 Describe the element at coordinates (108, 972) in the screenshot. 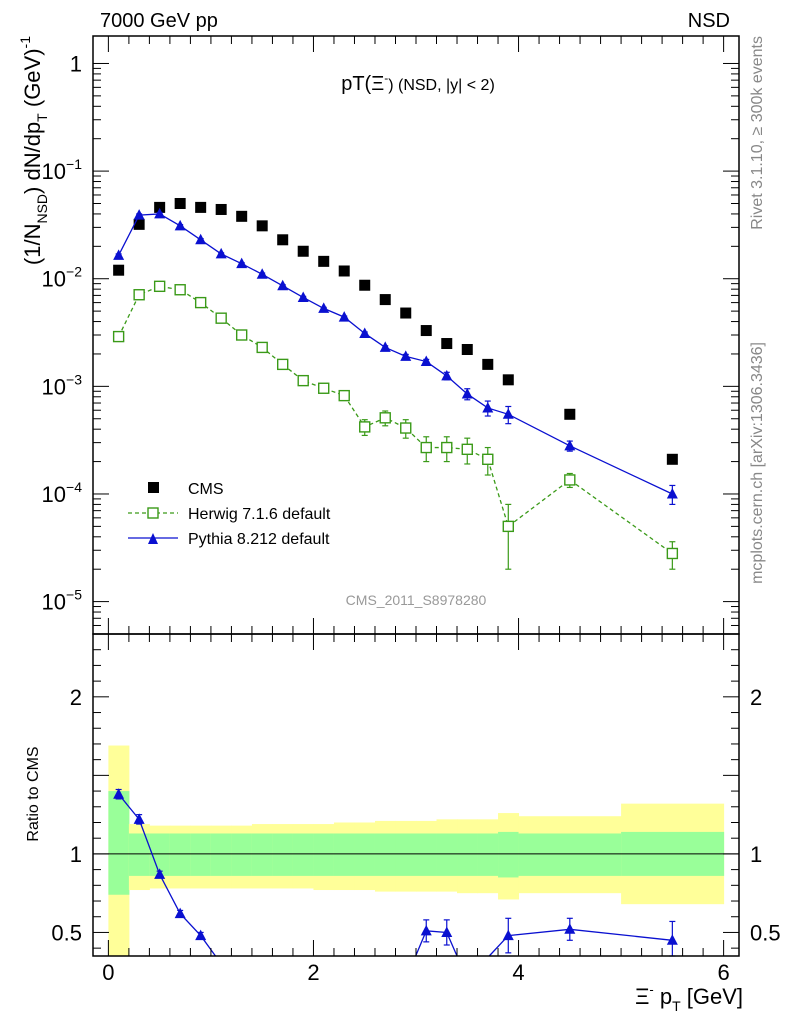

I see `x-tick-label: 0` at that location.